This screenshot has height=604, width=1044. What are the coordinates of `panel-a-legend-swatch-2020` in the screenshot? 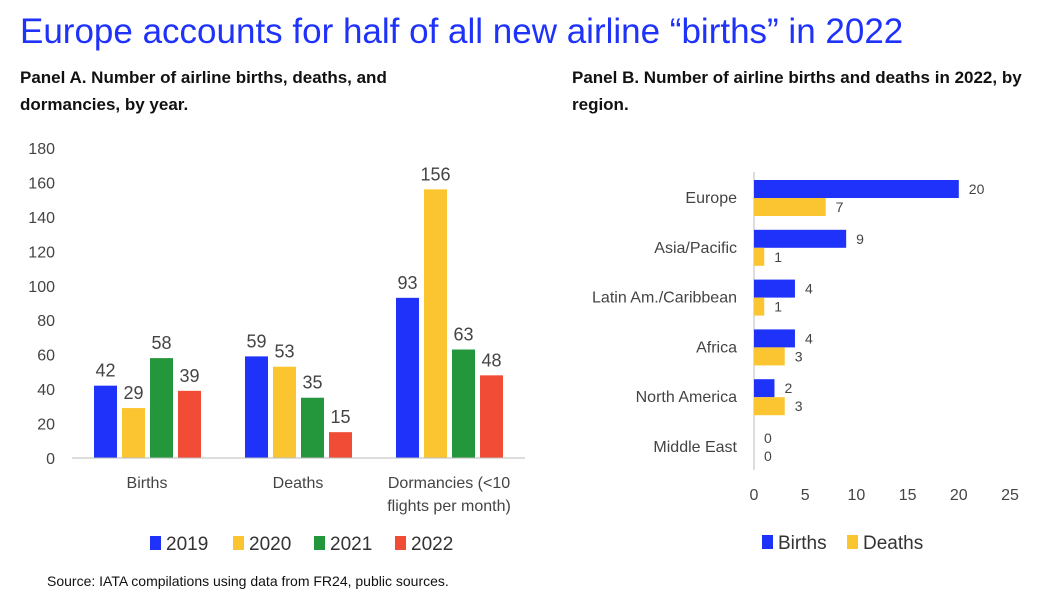 It's located at (238, 543).